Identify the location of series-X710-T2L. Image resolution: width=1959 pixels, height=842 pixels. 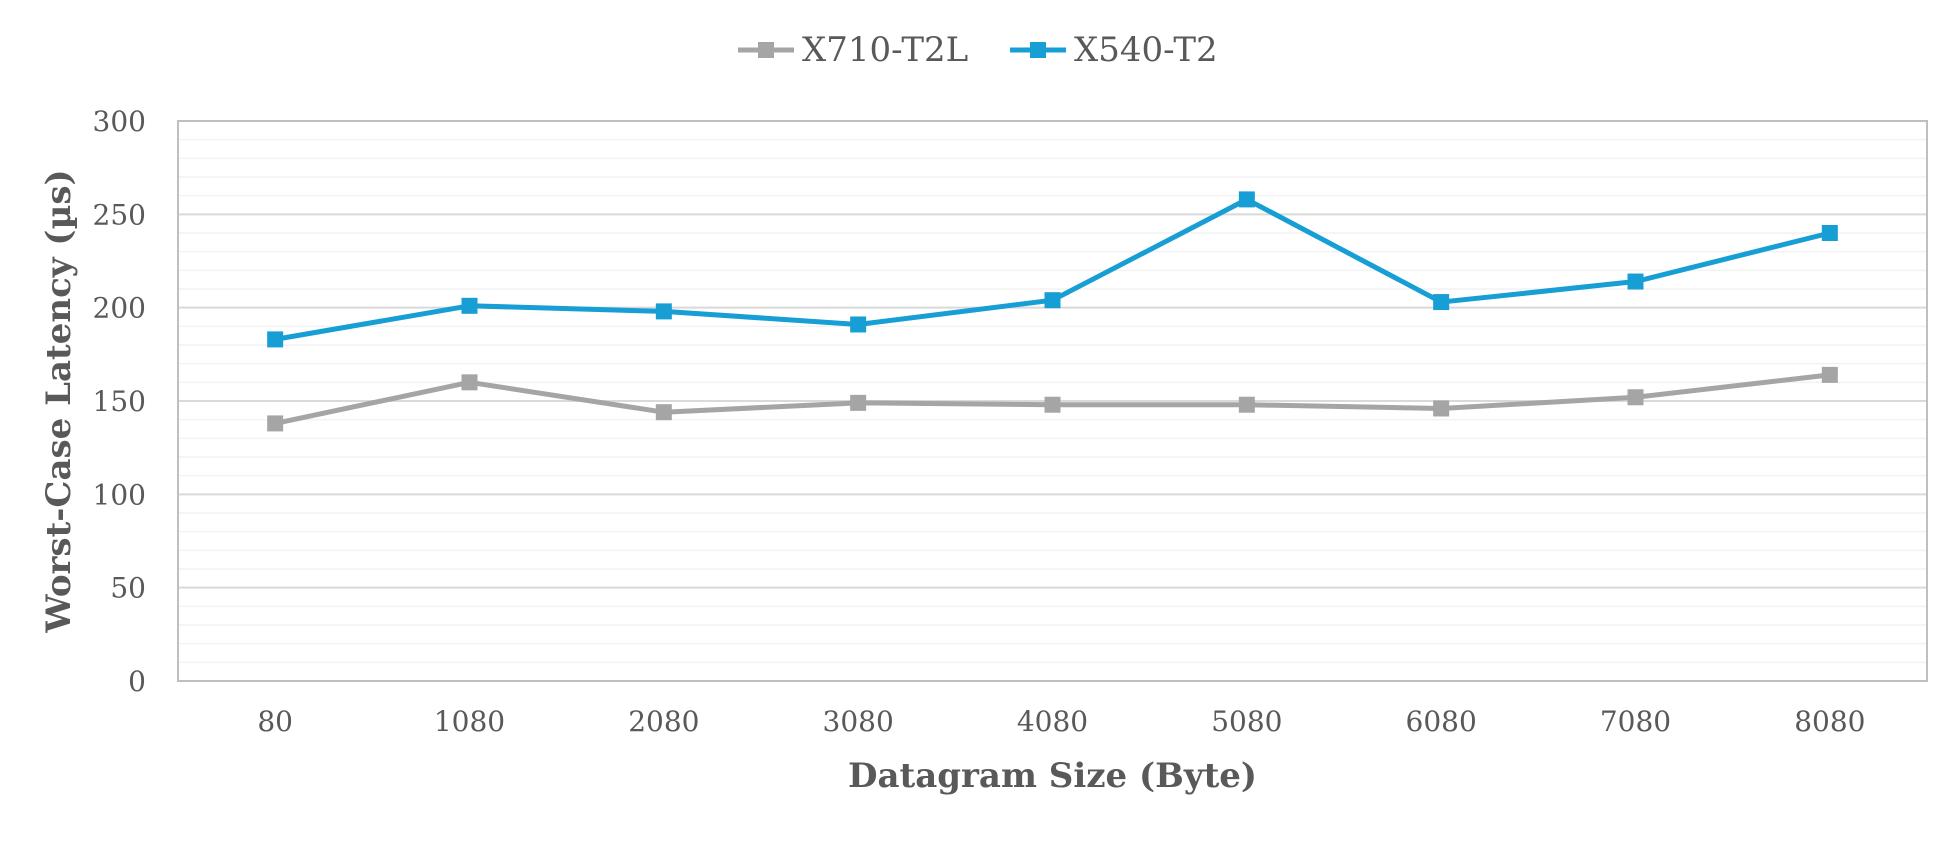
(1052, 399).